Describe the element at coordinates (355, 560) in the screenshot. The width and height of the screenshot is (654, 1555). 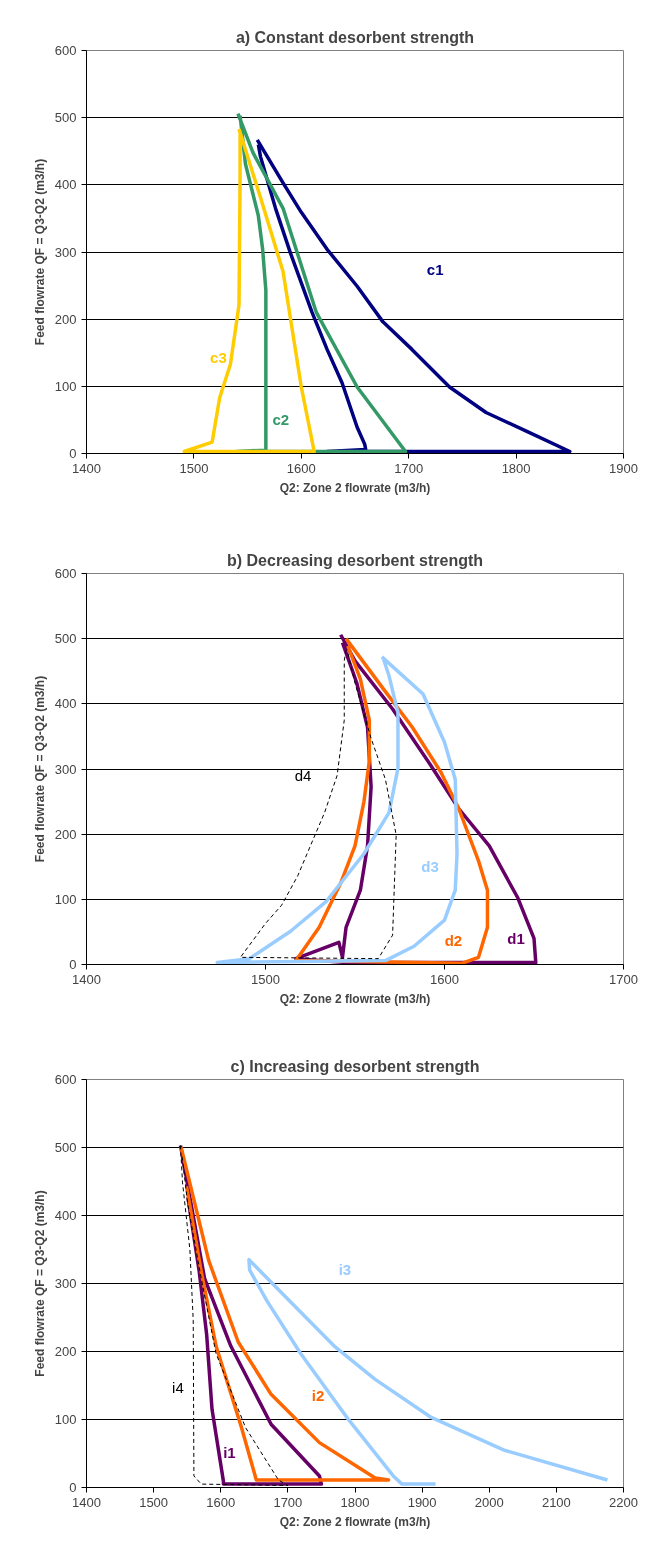
I see `chart-title: b) Decreasing desorbent strength` at that location.